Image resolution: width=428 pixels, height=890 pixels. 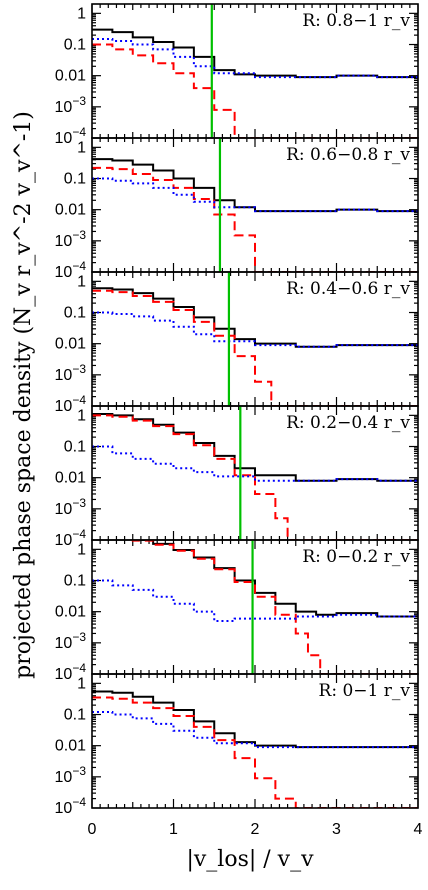 I want to click on x-tick-label: 0, so click(x=92, y=829).